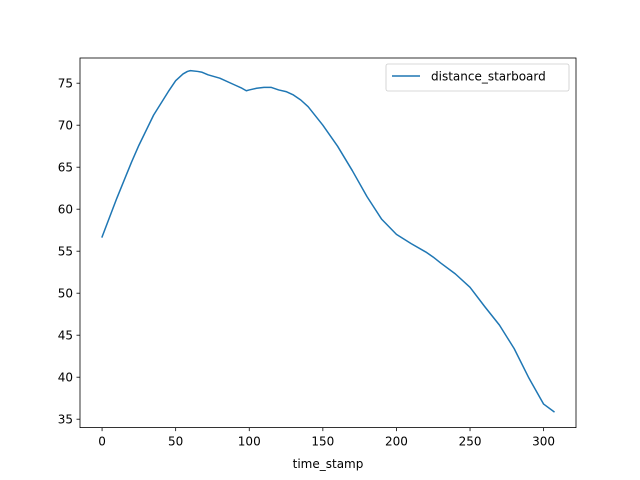 This screenshot has width=640, height=480. What do you see at coordinates (322, 442) in the screenshot?
I see `x-tick-label: 150` at bounding box center [322, 442].